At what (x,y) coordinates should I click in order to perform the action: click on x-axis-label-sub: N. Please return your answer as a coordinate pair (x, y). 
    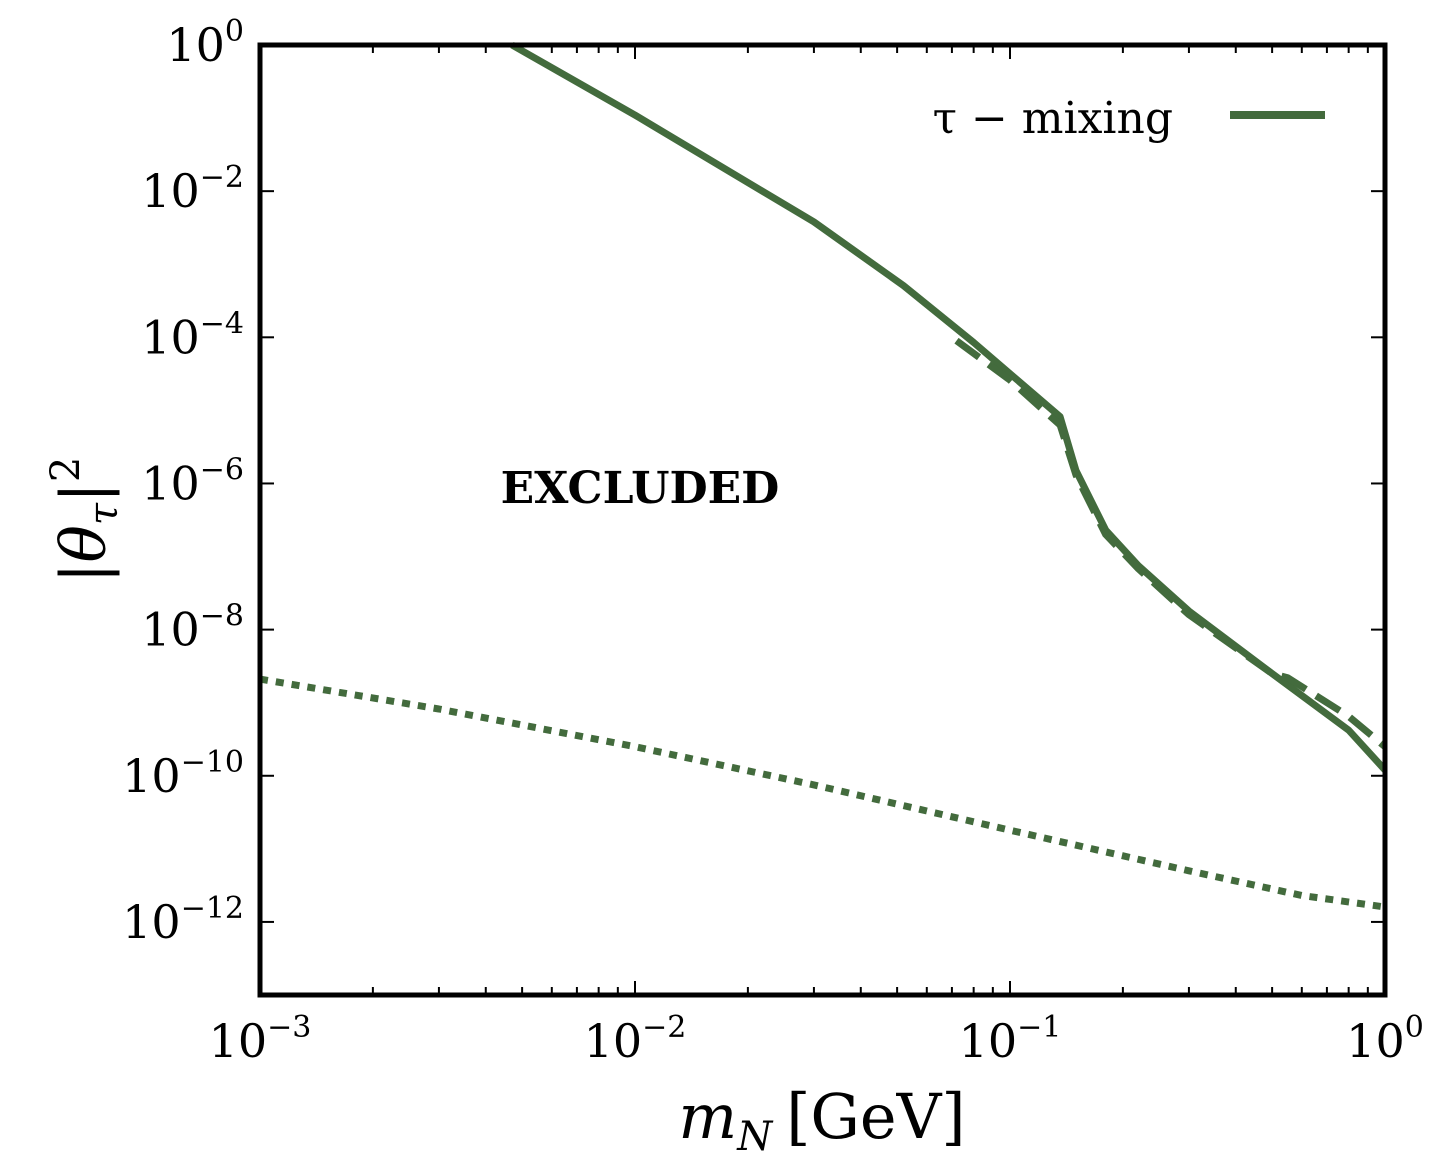
    Looking at the image, I should click on (755, 1137).